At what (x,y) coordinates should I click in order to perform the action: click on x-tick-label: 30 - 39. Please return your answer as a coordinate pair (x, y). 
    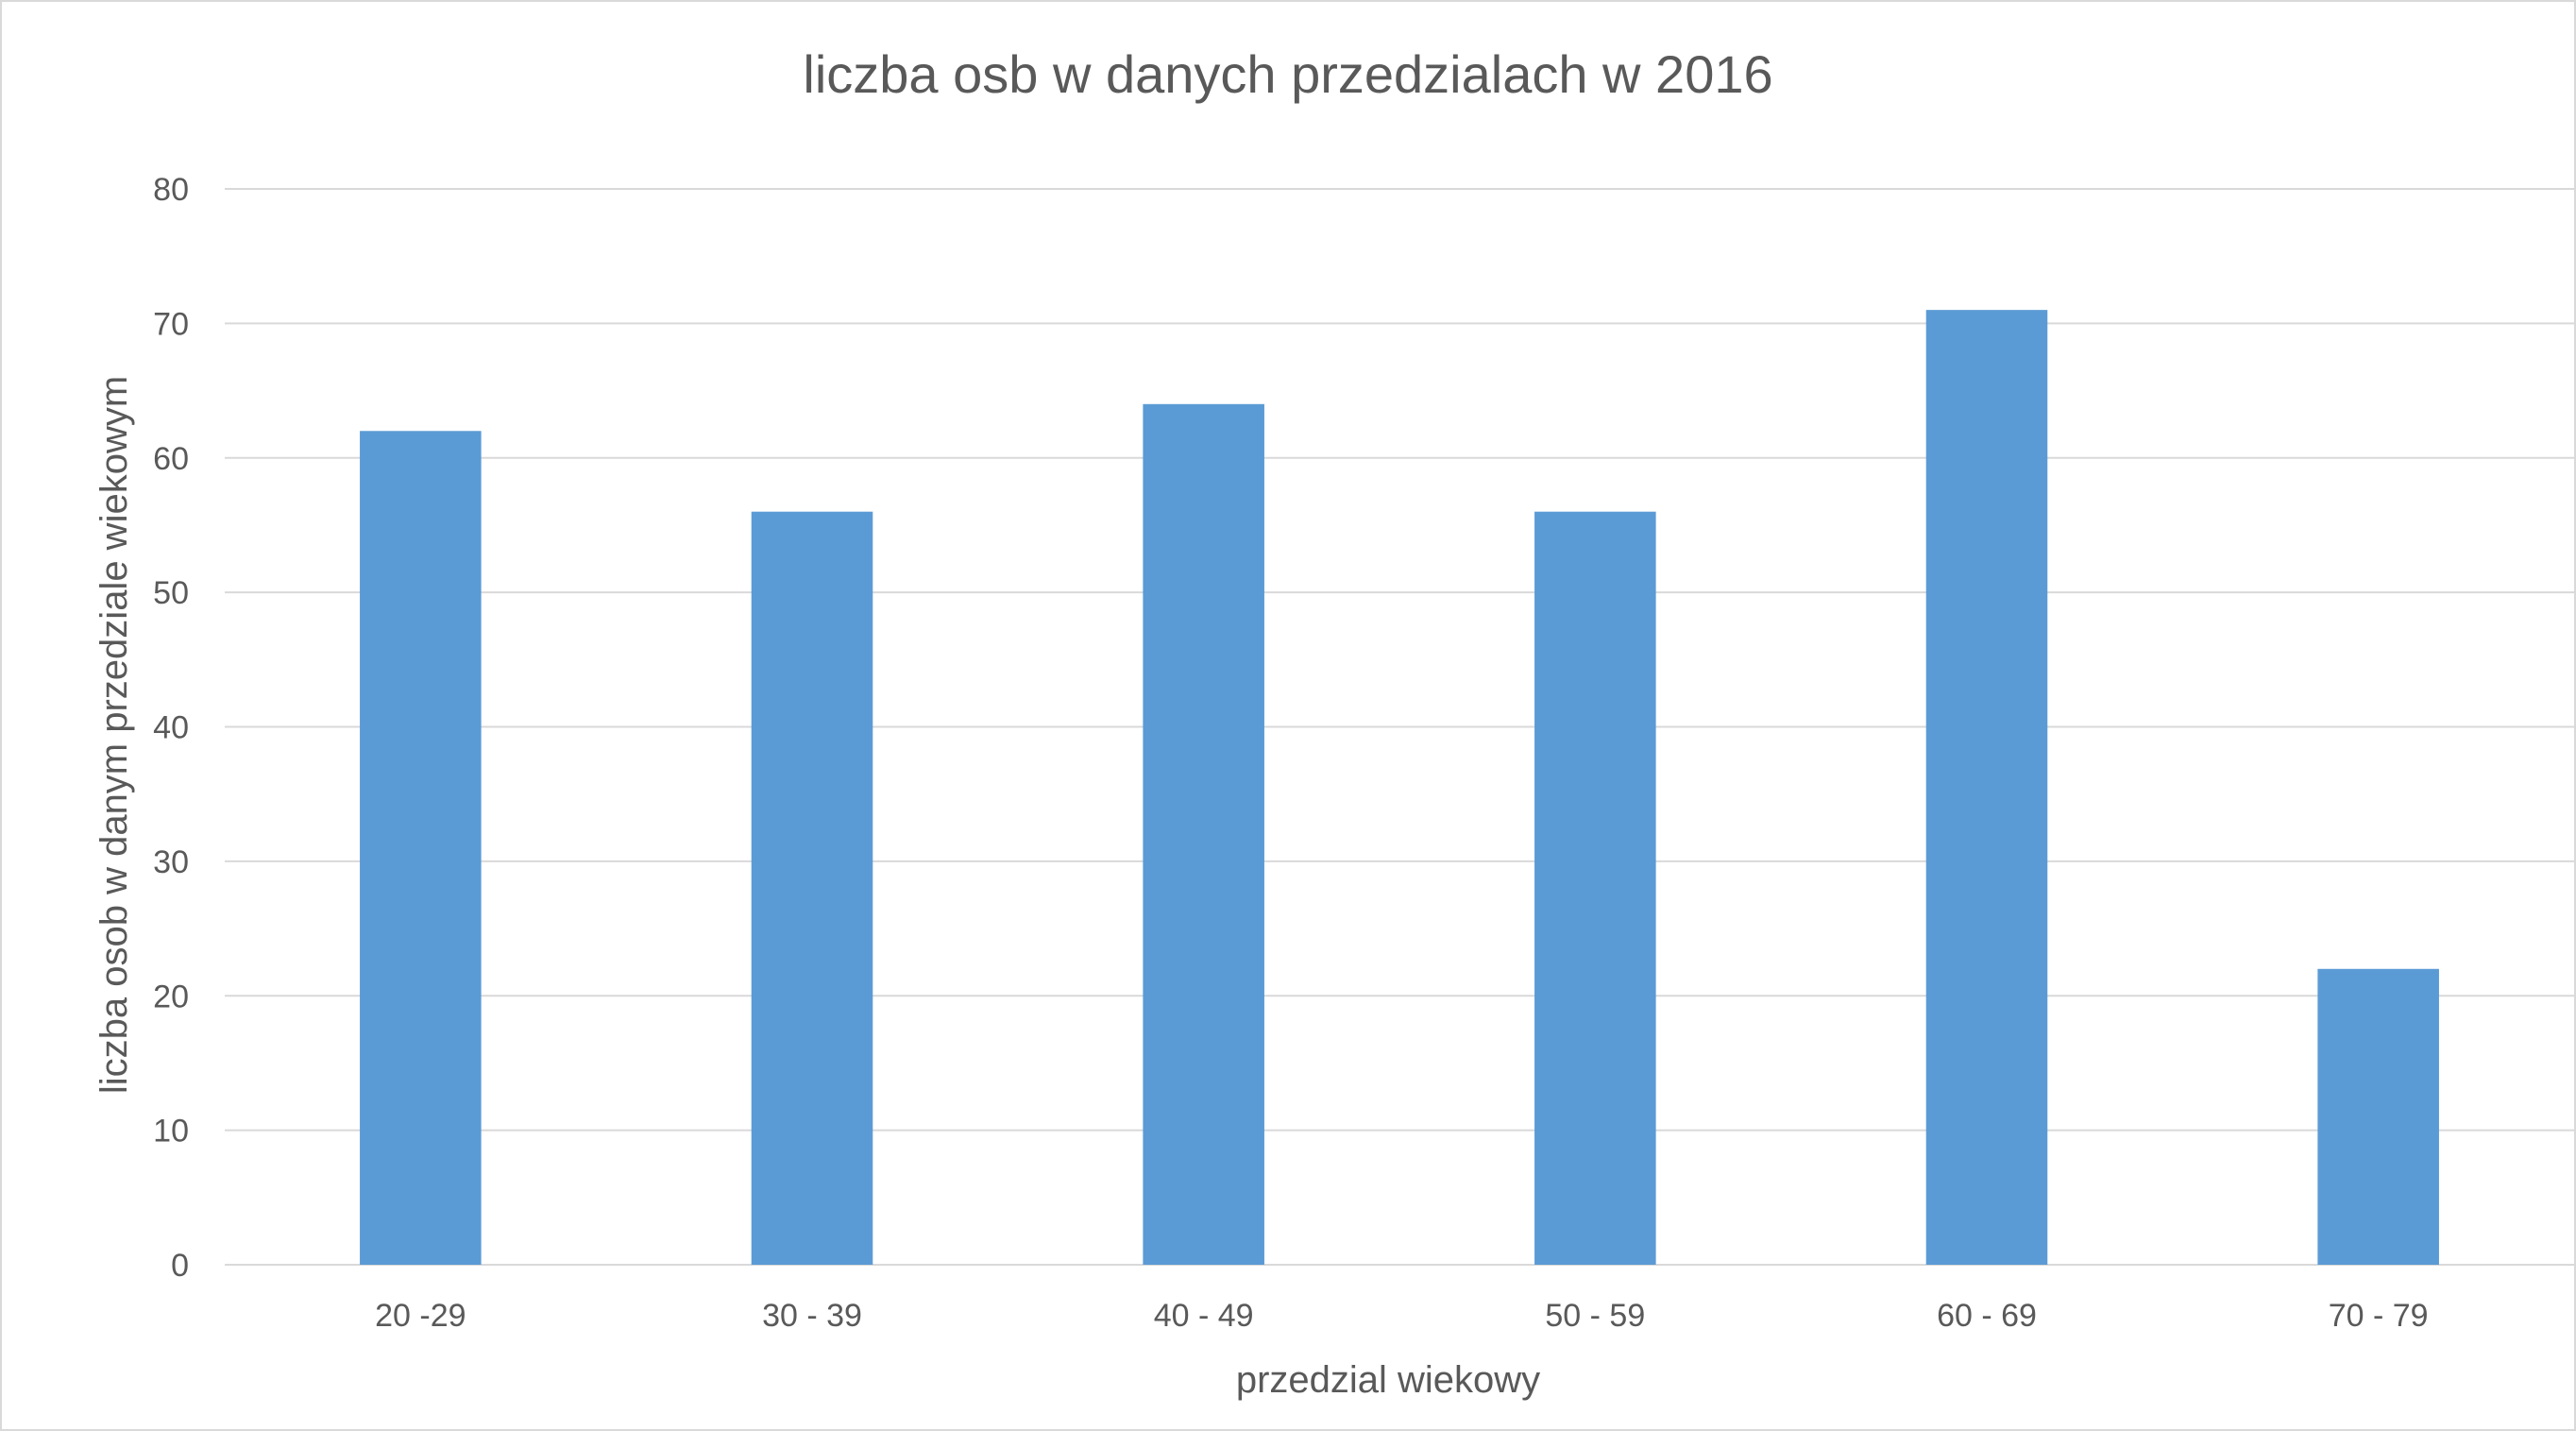
    Looking at the image, I should click on (812, 1316).